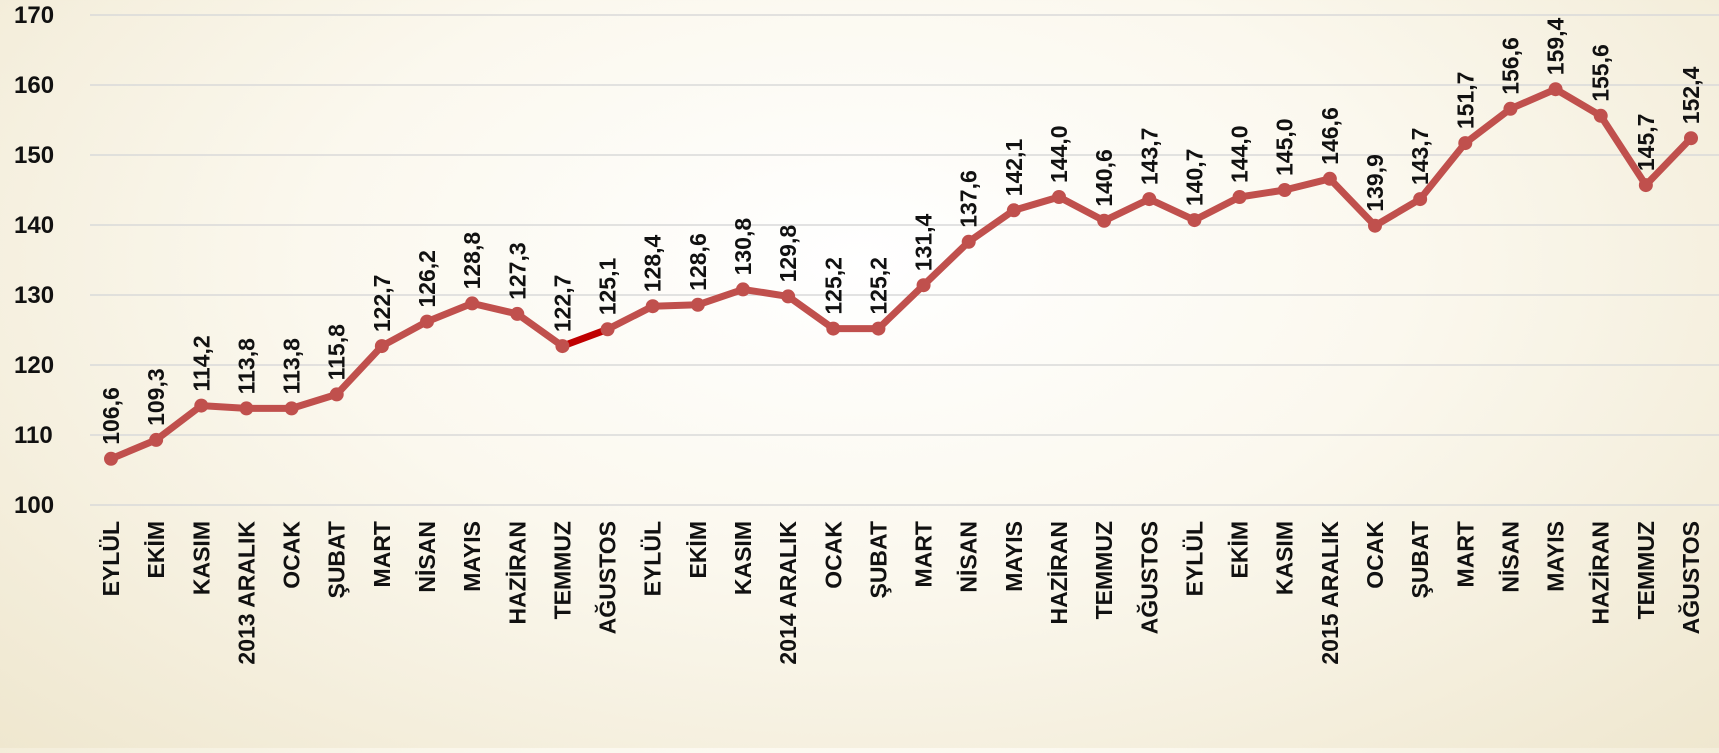 This screenshot has height=753, width=1719. Describe the element at coordinates (1149, 157) in the screenshot. I see `data-label: 143,7` at that location.